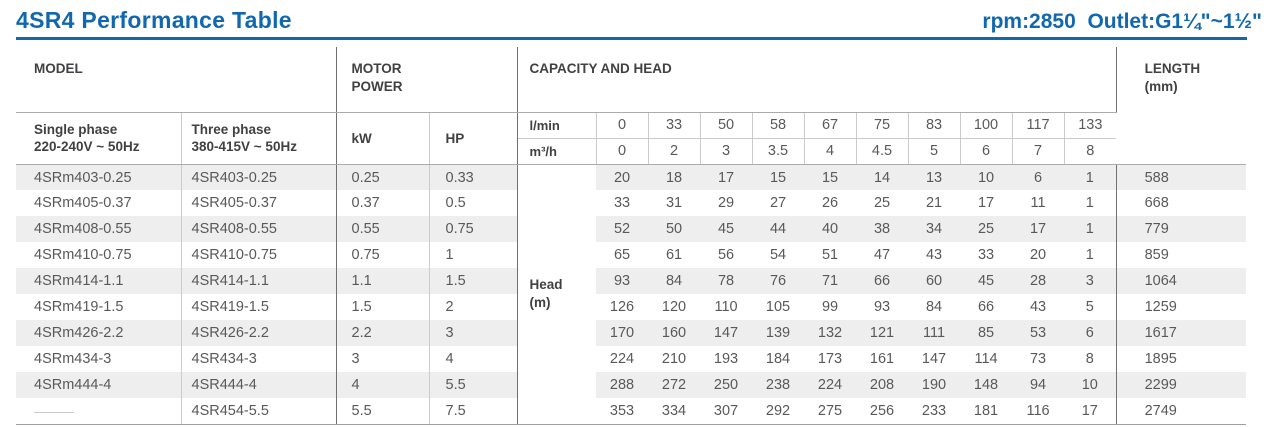 The height and width of the screenshot is (427, 1280). What do you see at coordinates (882, 411) in the screenshot?
I see `cell-head-value: 256` at bounding box center [882, 411].